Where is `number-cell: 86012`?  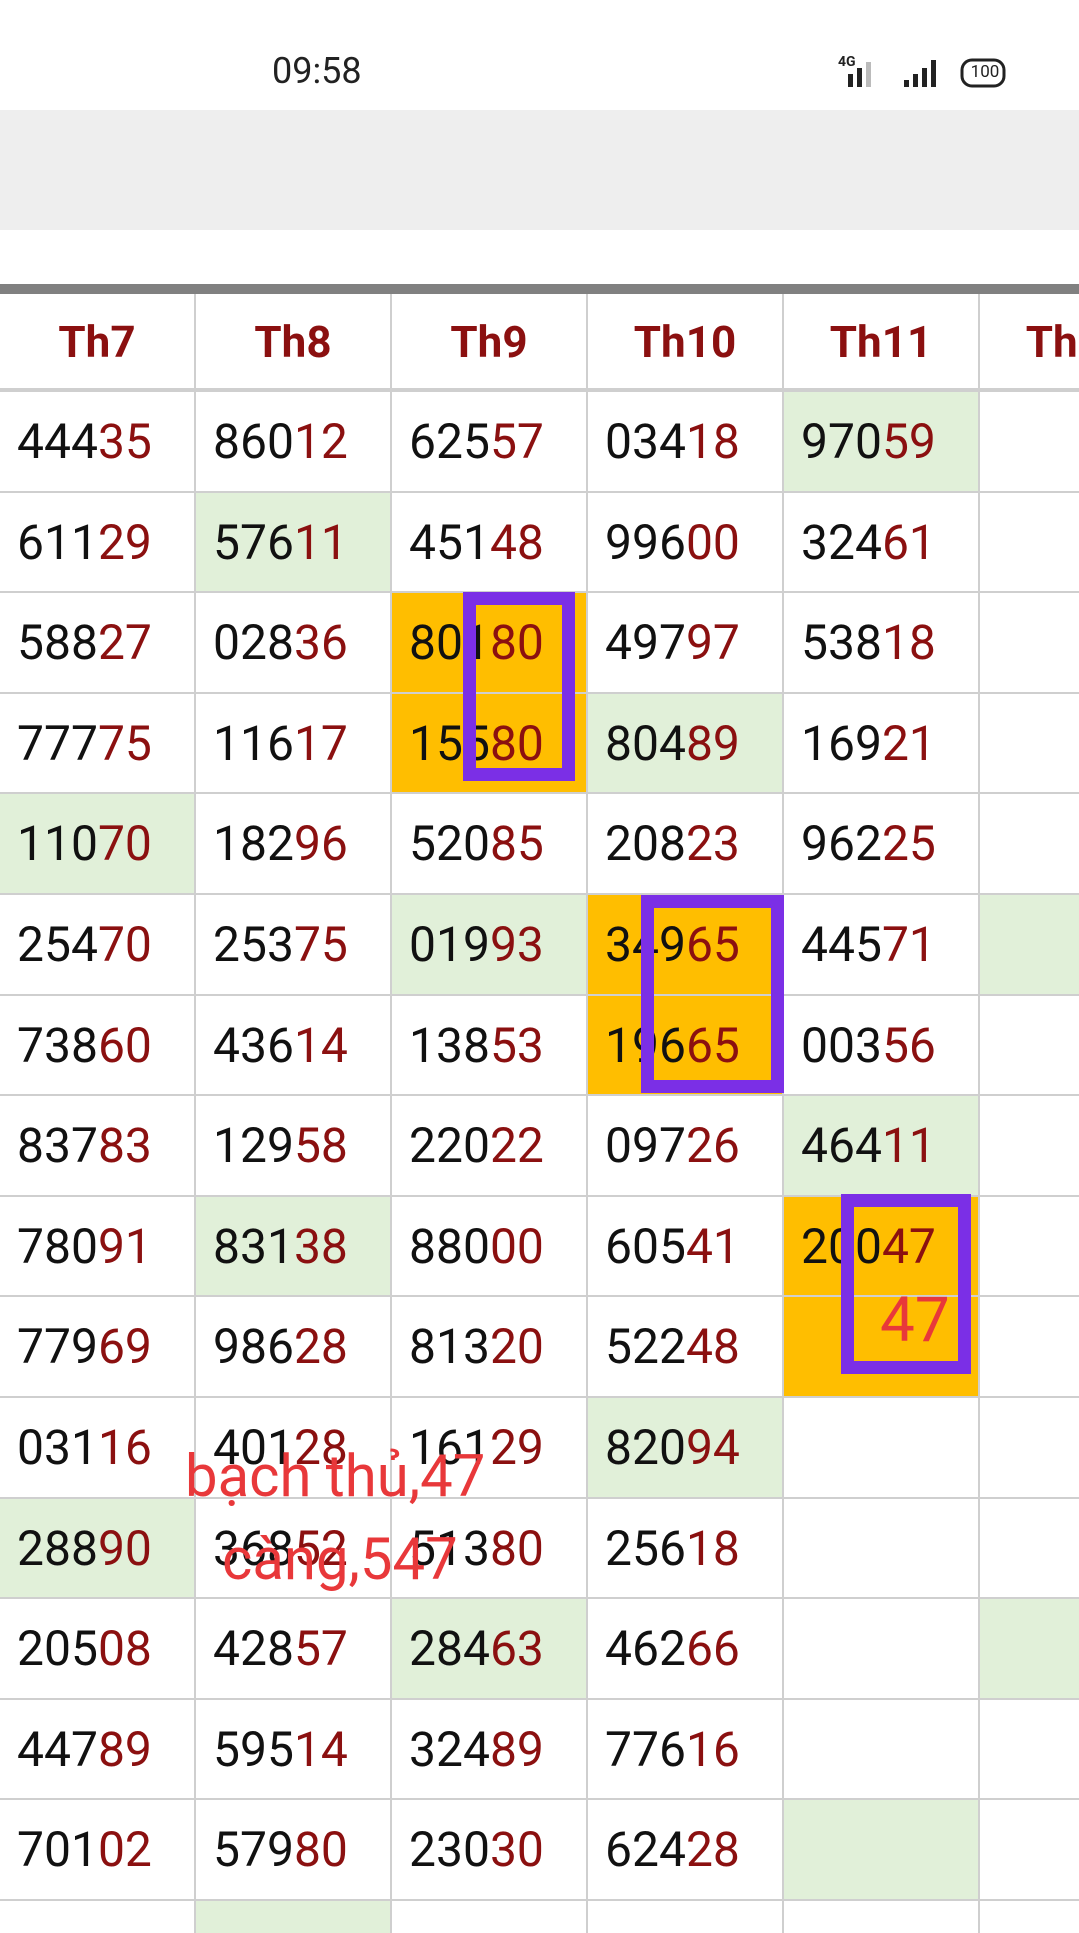 number-cell: 86012 is located at coordinates (294, 442).